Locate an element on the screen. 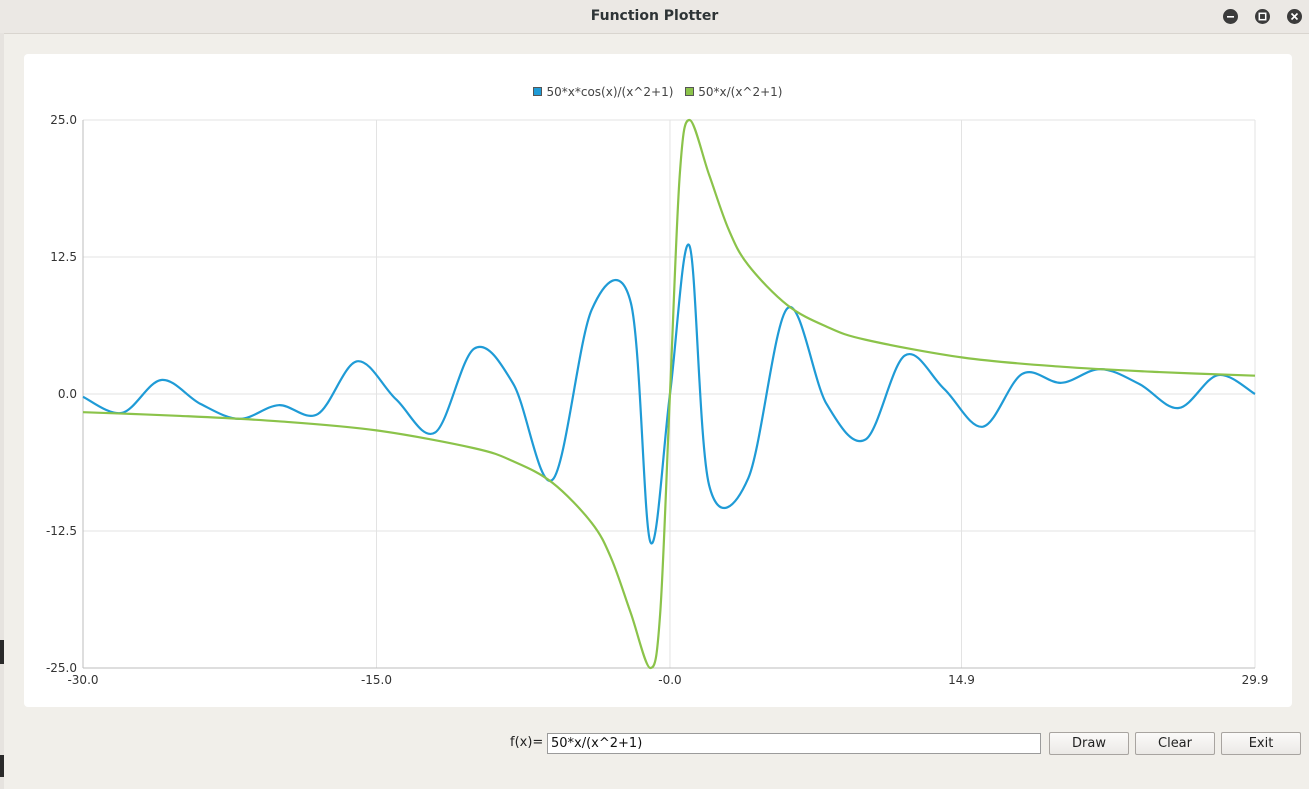 The height and width of the screenshot is (789, 1309). y-tick-label: 25.0 is located at coordinates (63, 120).